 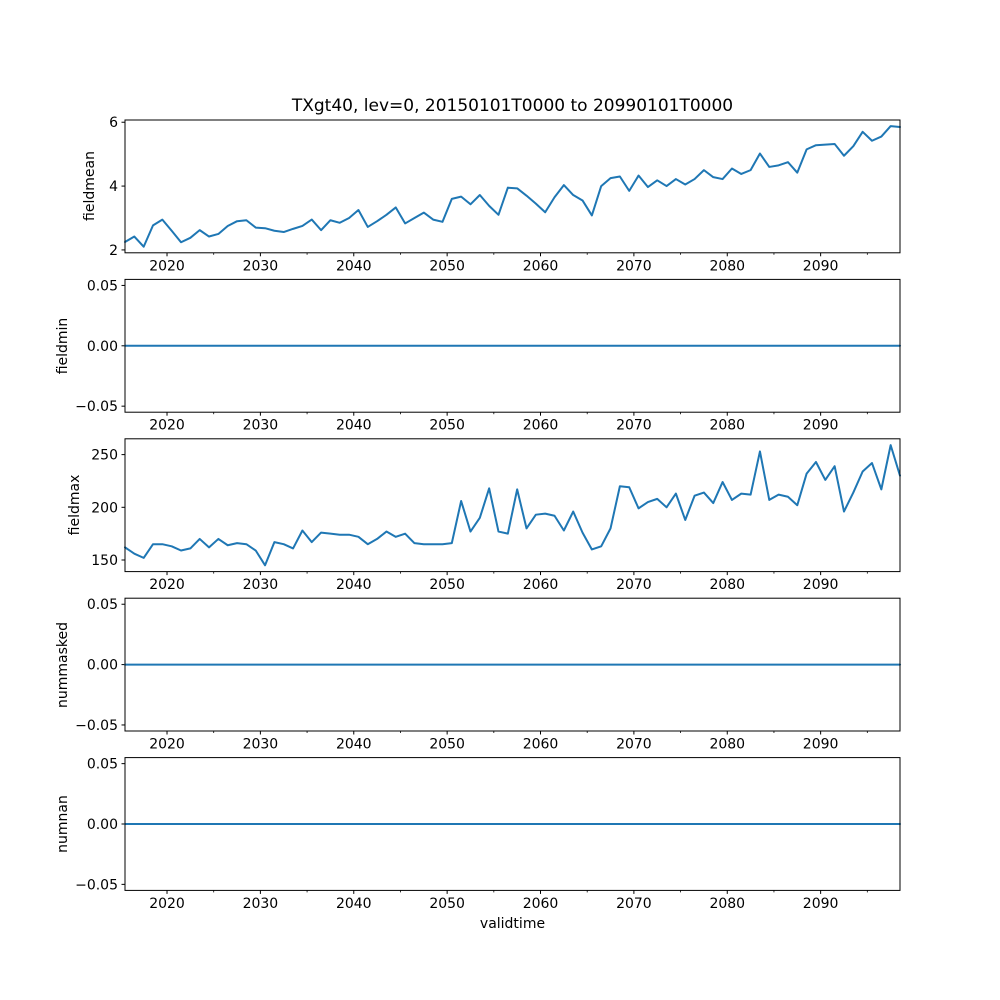 What do you see at coordinates (104, 456) in the screenshot?
I see `y-tick-label: 250` at bounding box center [104, 456].